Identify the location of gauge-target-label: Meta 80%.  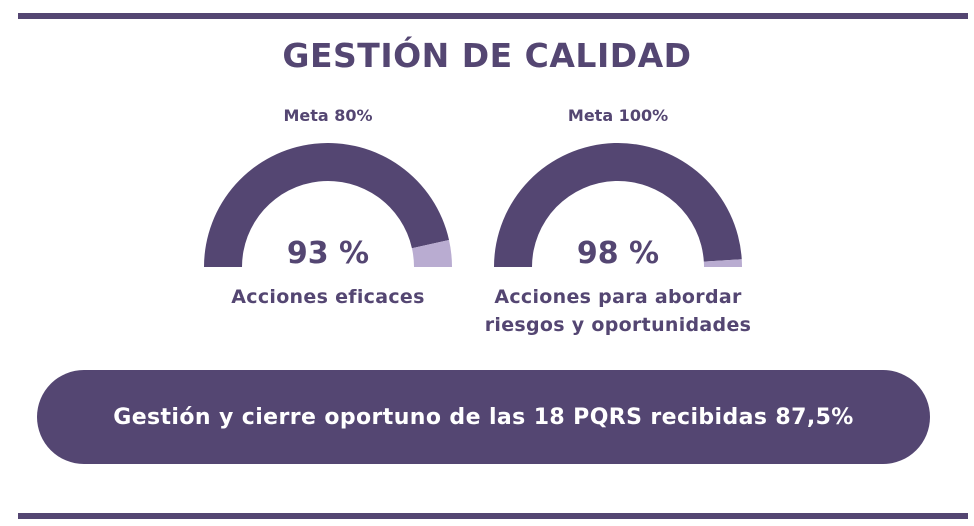
(328, 115).